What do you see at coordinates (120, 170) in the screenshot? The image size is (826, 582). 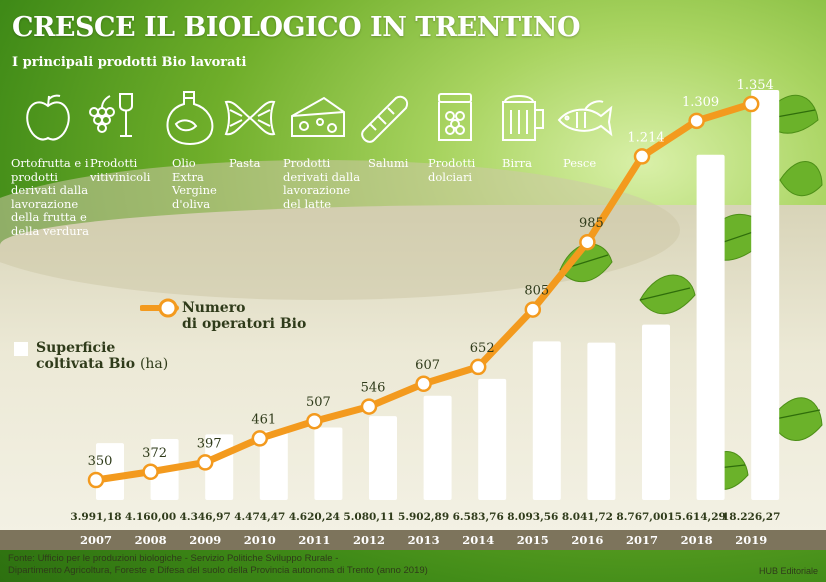 I see `product-label: Prodotti vitivinicoli` at bounding box center [120, 170].